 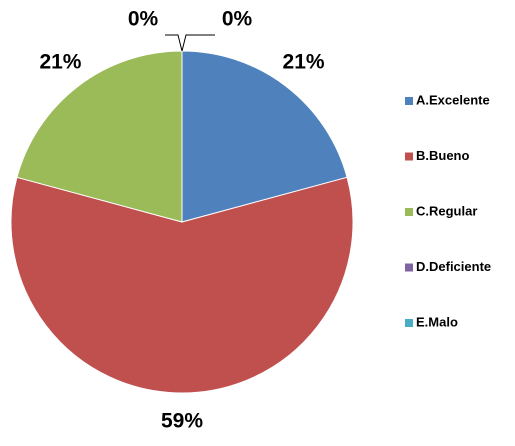 What do you see at coordinates (443, 155) in the screenshot?
I see `legend-label: B.Bueno` at bounding box center [443, 155].